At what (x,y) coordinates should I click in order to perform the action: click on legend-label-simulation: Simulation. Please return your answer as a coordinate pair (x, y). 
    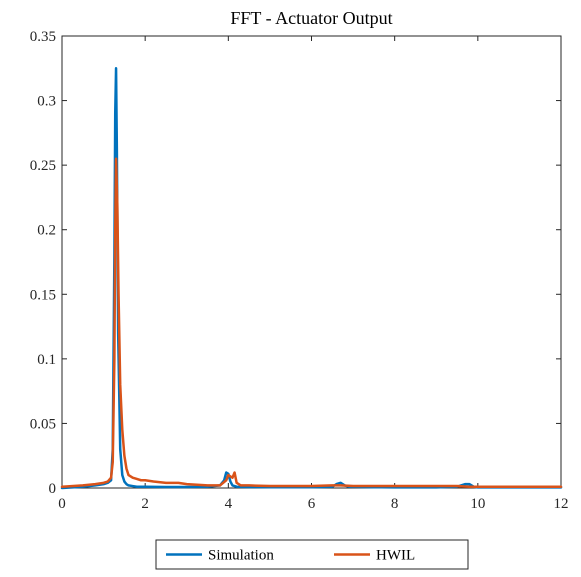
    Looking at the image, I should click on (241, 556).